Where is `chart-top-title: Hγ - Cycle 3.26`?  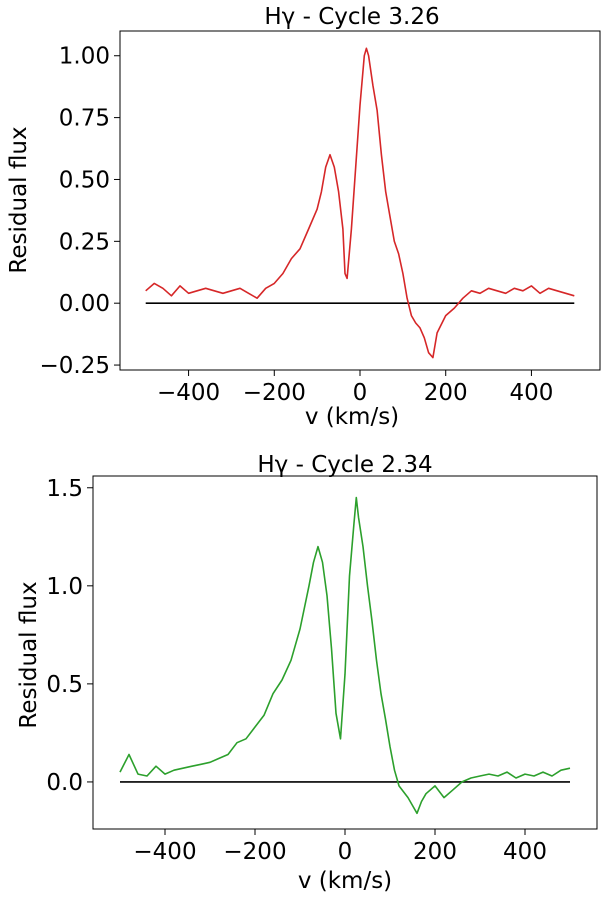
chart-top-title: Hγ - Cycle 3.26 is located at coordinates (351, 17).